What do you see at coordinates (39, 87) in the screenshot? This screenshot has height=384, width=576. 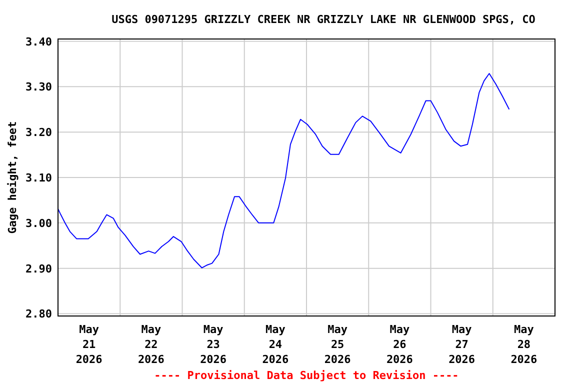 I see `y-tick-label: 3.30` at bounding box center [39, 87].